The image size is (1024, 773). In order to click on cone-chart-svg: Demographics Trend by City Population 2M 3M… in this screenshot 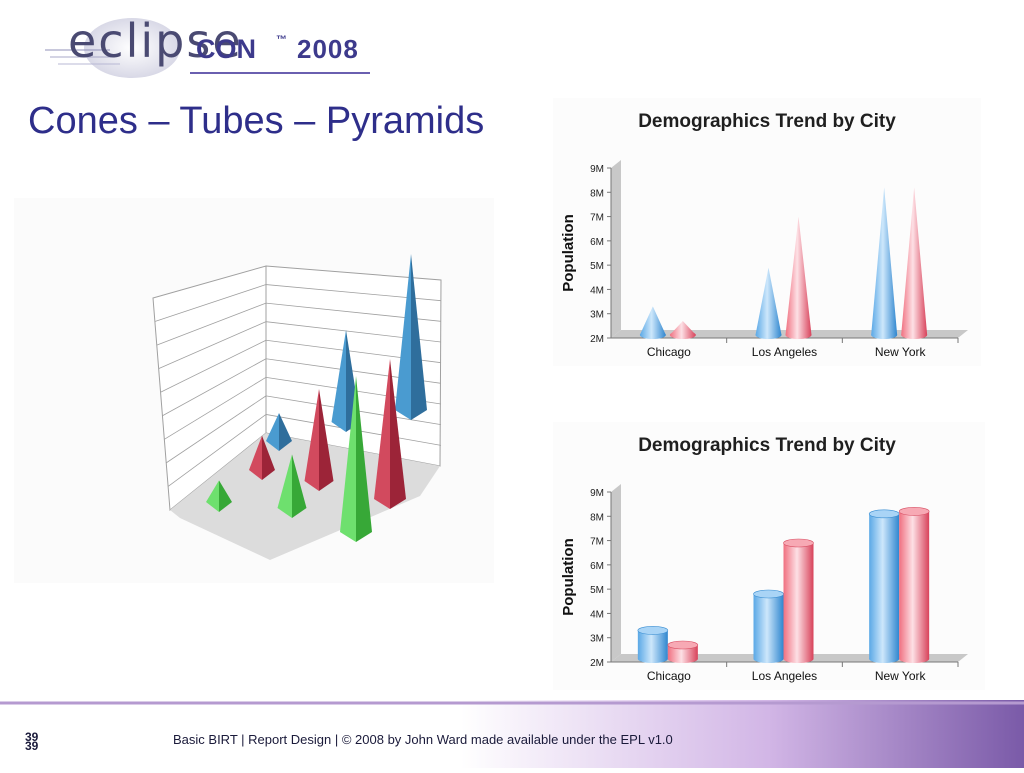, I will do `click(764, 235)`.